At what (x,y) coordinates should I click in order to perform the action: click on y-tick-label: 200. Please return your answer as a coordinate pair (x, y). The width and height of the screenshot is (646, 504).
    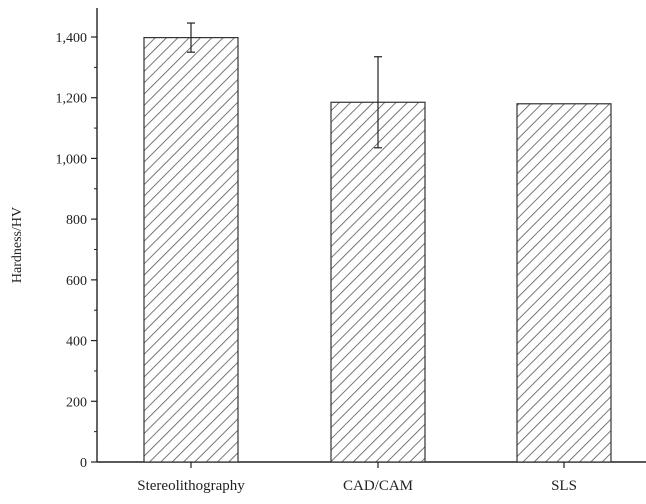
    Looking at the image, I should click on (76, 402).